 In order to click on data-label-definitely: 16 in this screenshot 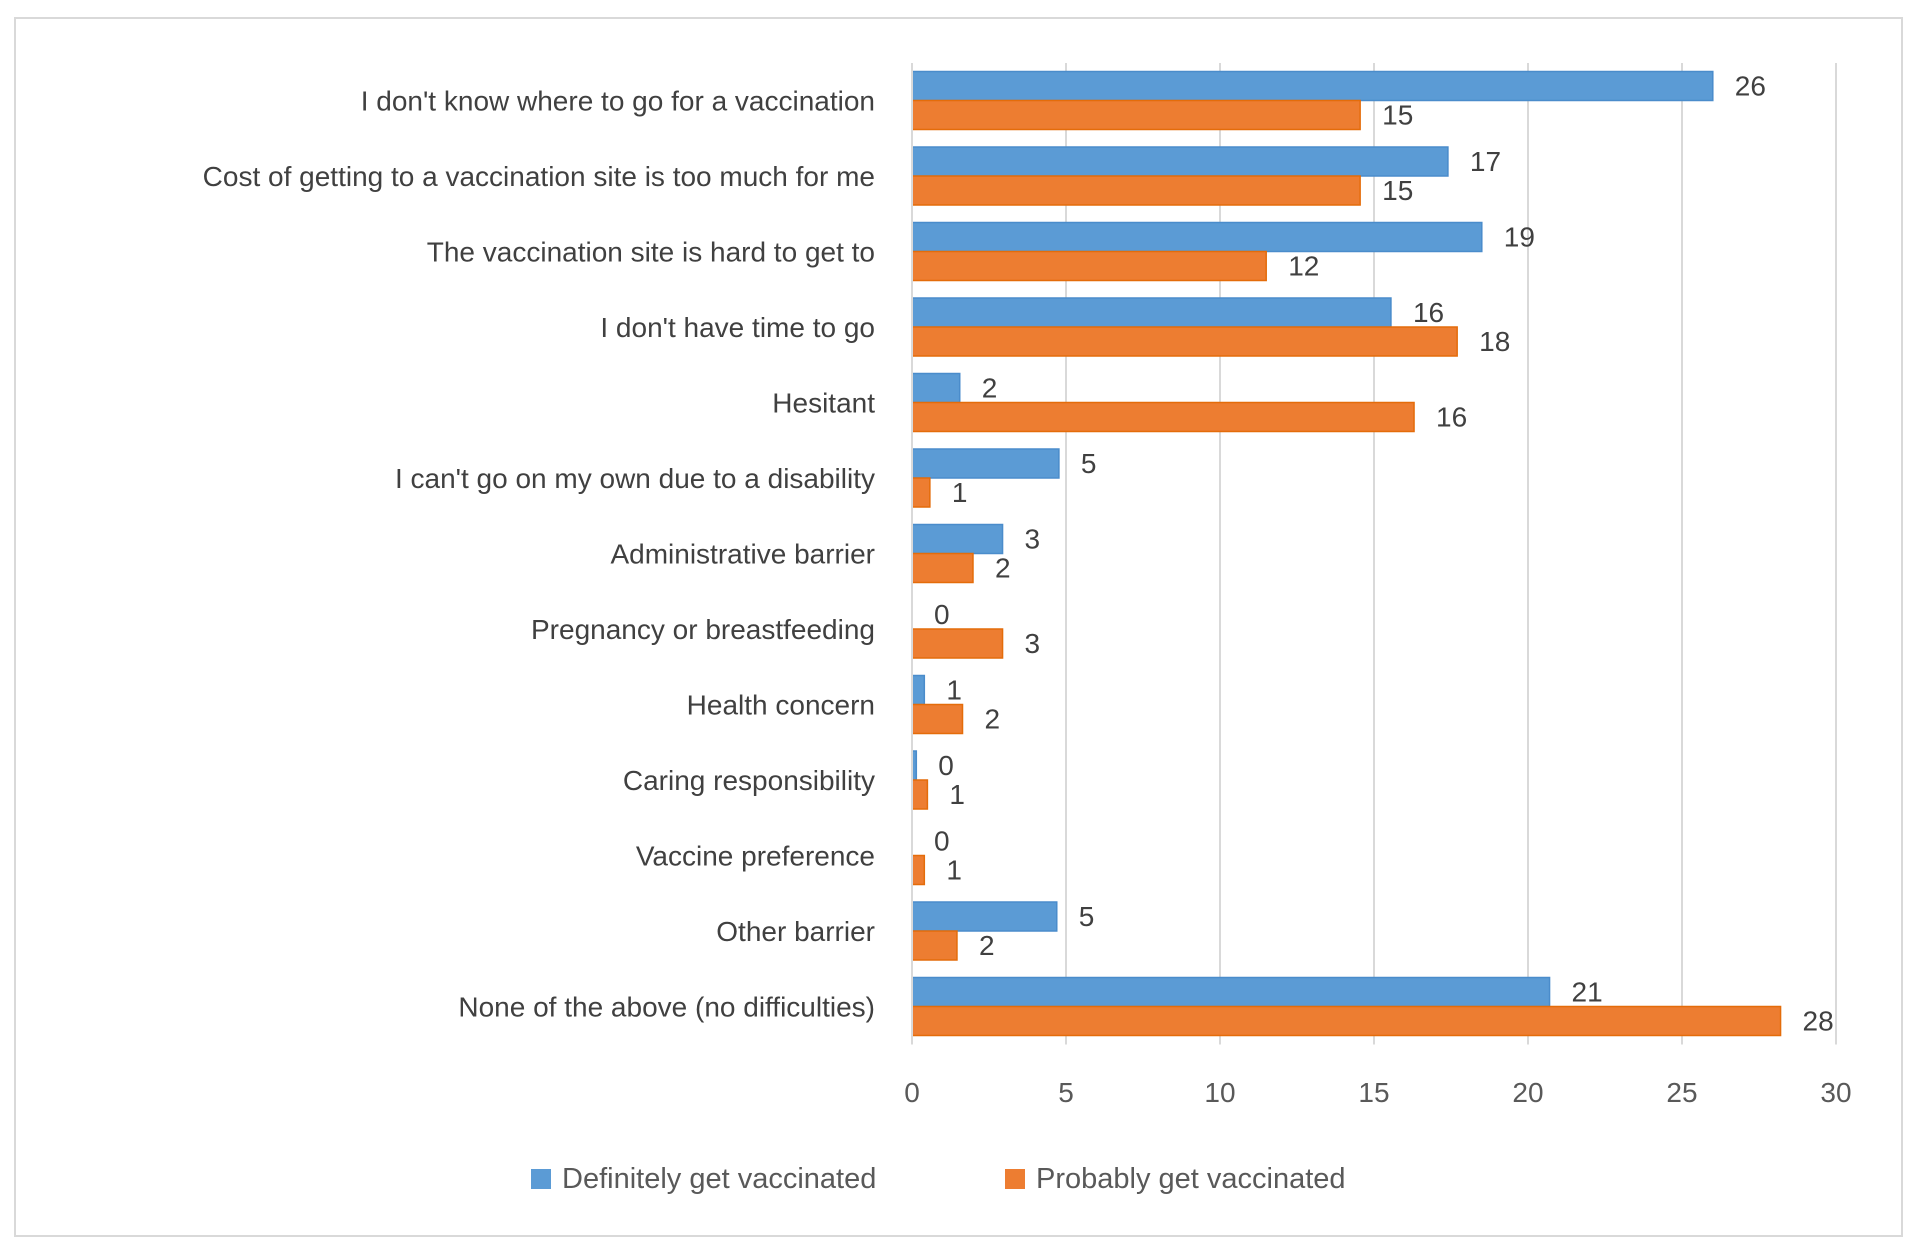, I will do `click(1428, 312)`.